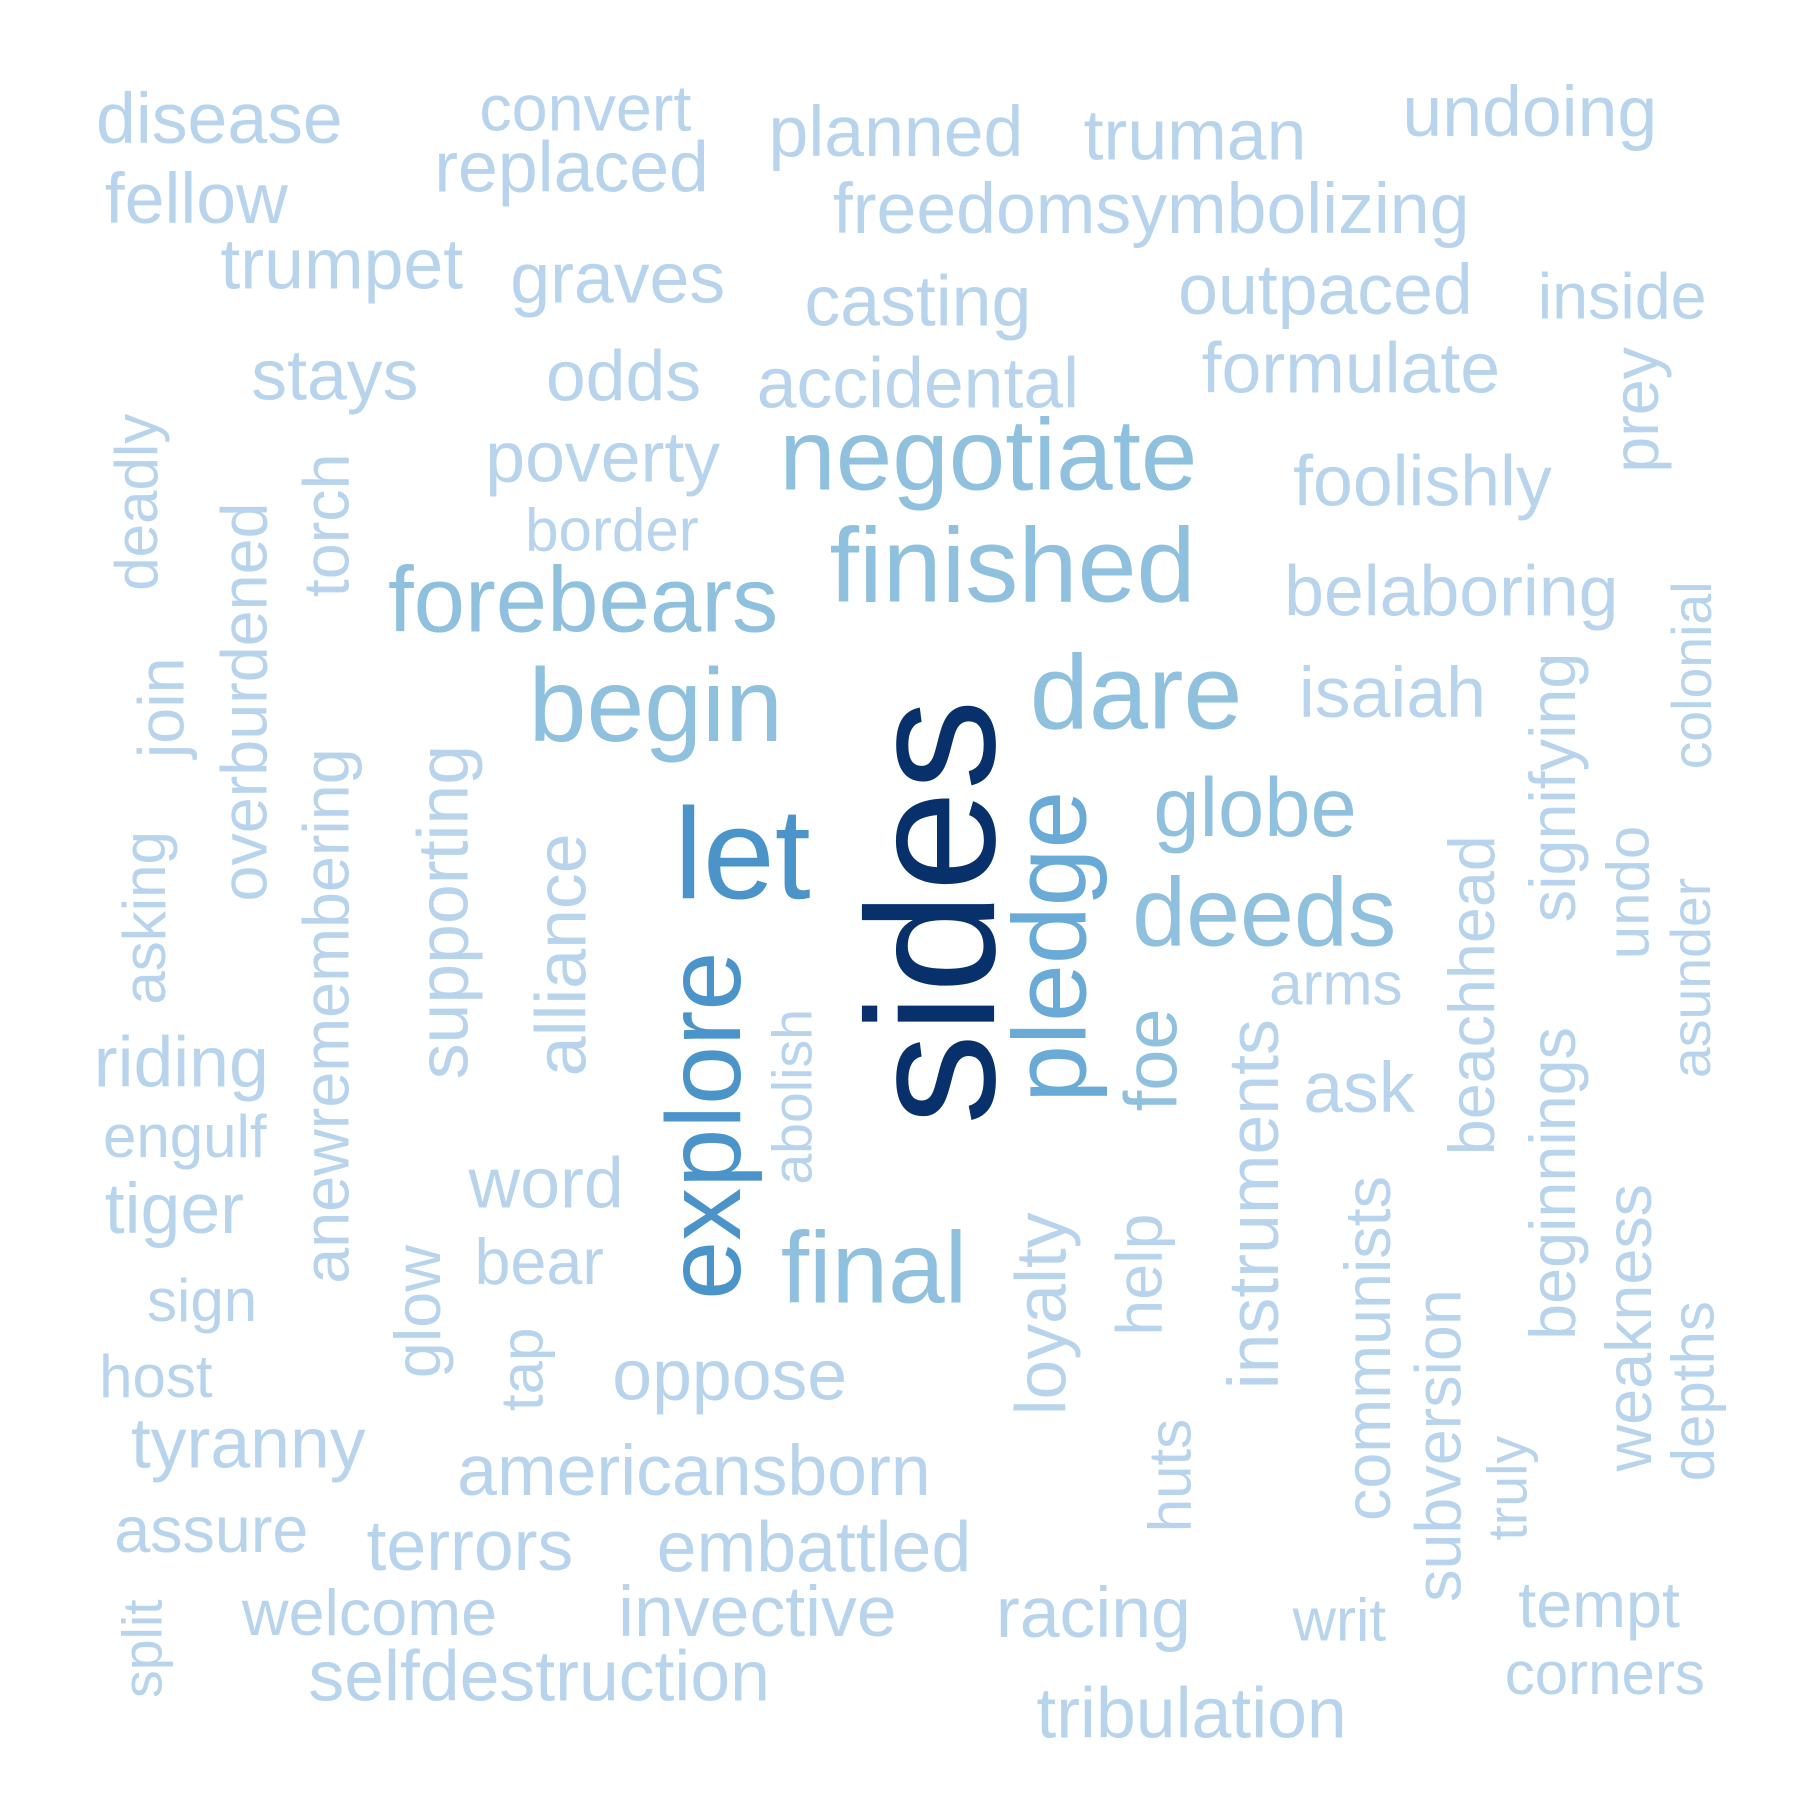  Describe the element at coordinates (623, 377) in the screenshot. I see `word-odds: odds` at that location.